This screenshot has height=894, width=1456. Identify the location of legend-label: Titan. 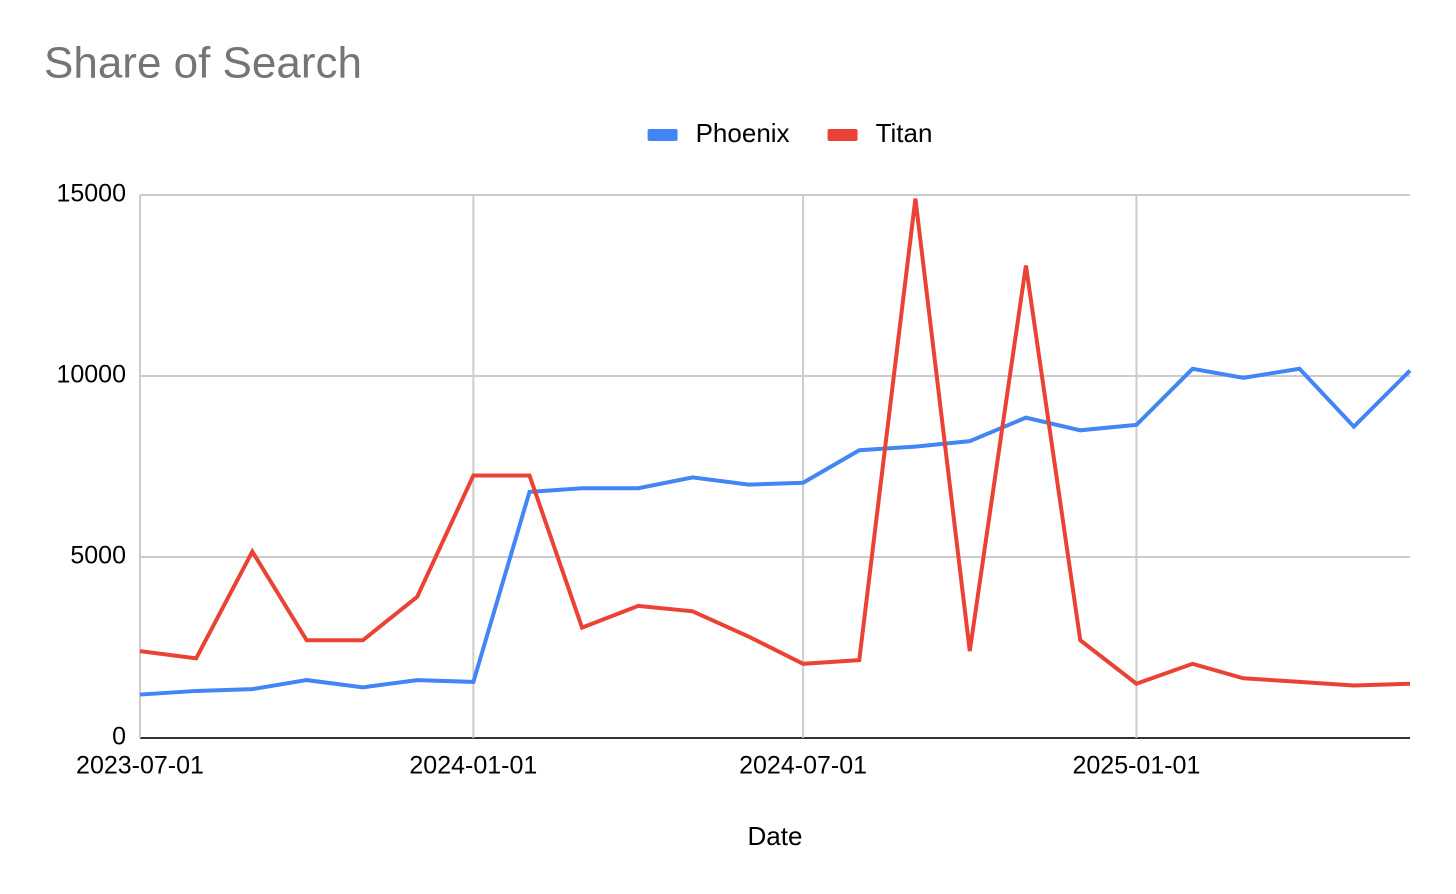
(904, 133).